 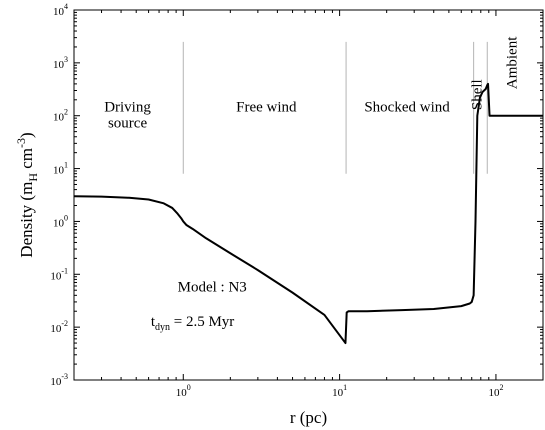 I want to click on y-tick-label-exp: -2, so click(x=64, y=323).